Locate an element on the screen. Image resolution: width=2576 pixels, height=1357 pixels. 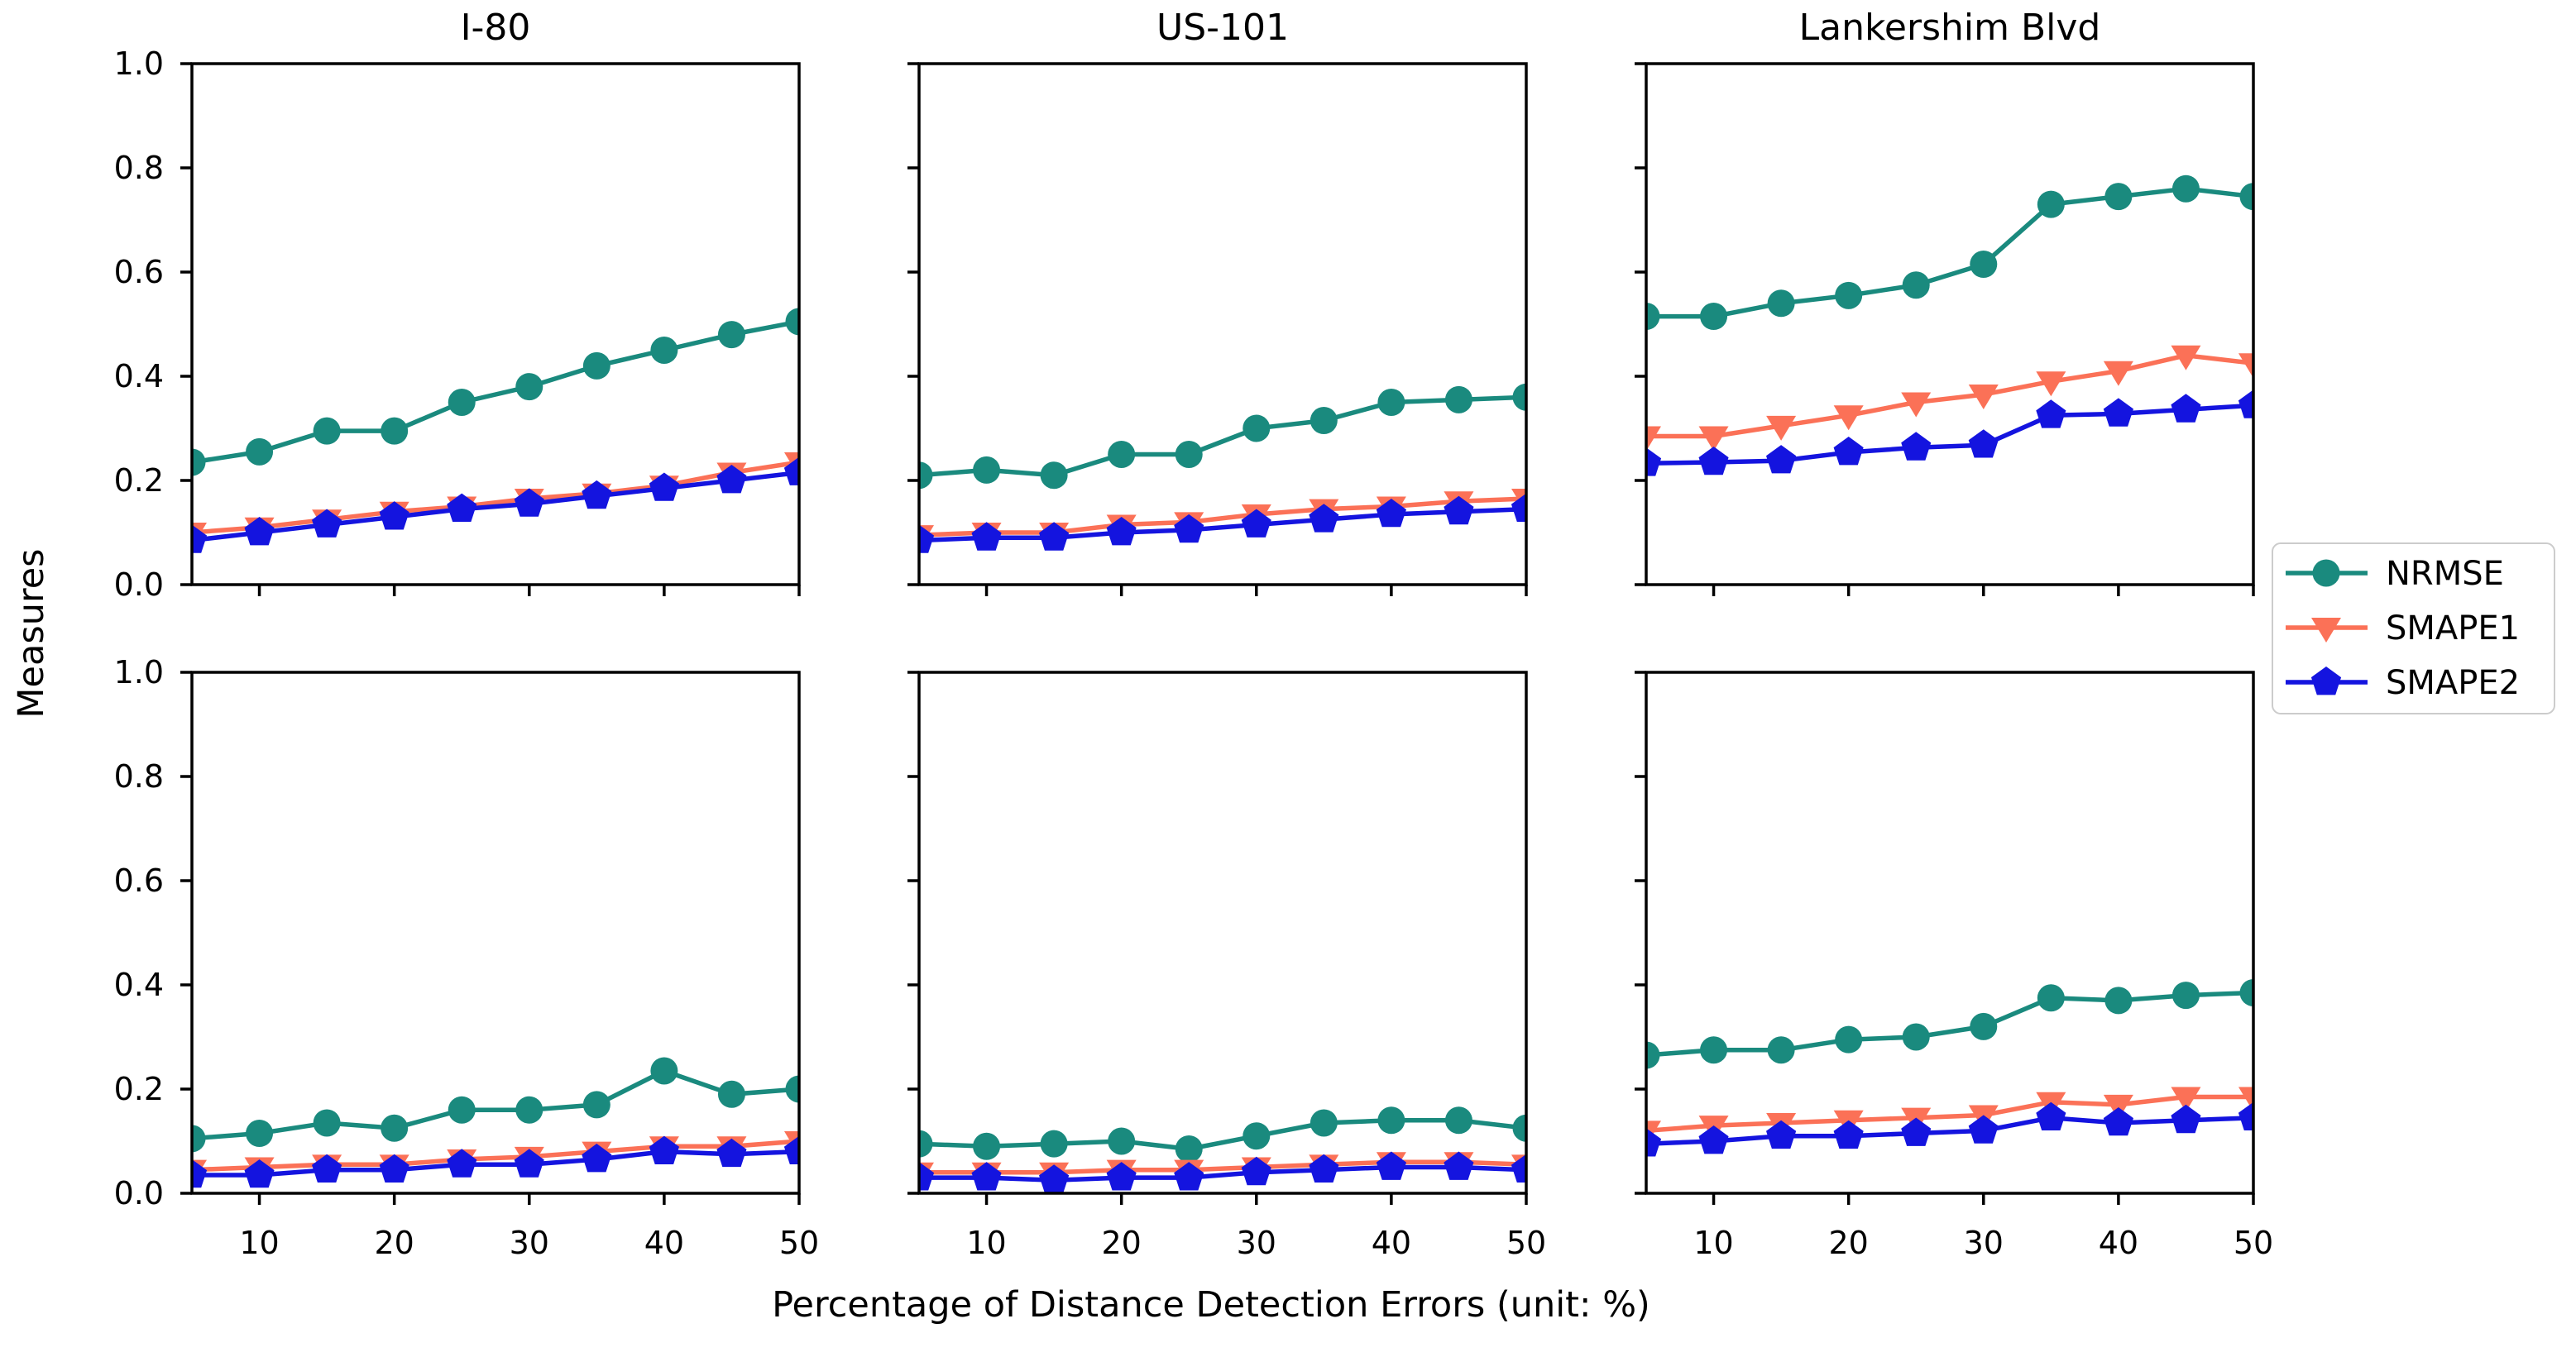
y-tick-label: 0.8 is located at coordinates (139, 168).